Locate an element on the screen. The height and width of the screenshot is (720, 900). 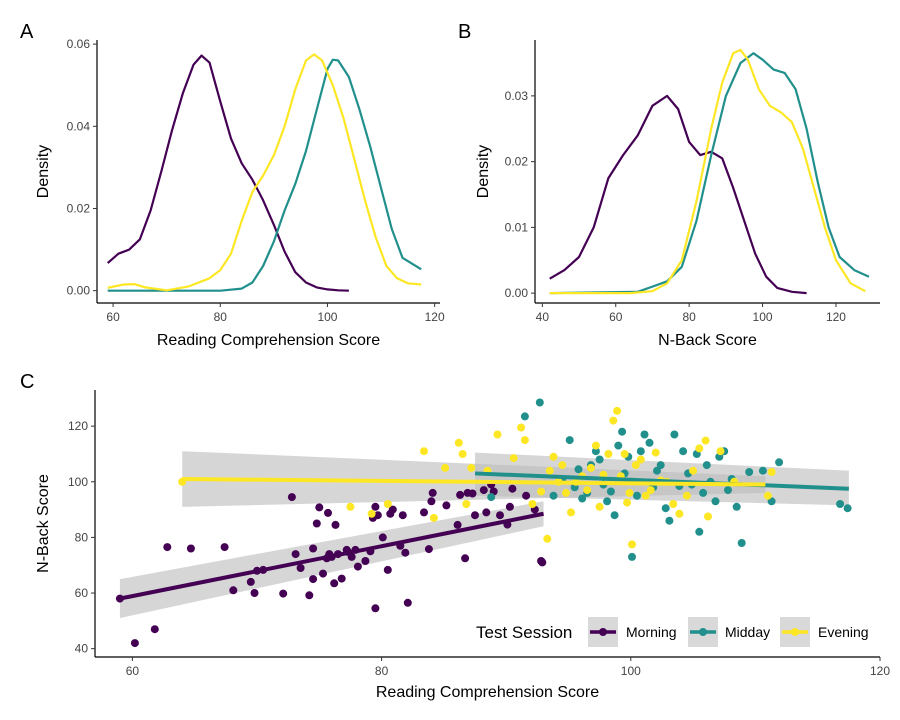
x-axis-title: Reading Comprehension Score is located at coordinates (487, 692).